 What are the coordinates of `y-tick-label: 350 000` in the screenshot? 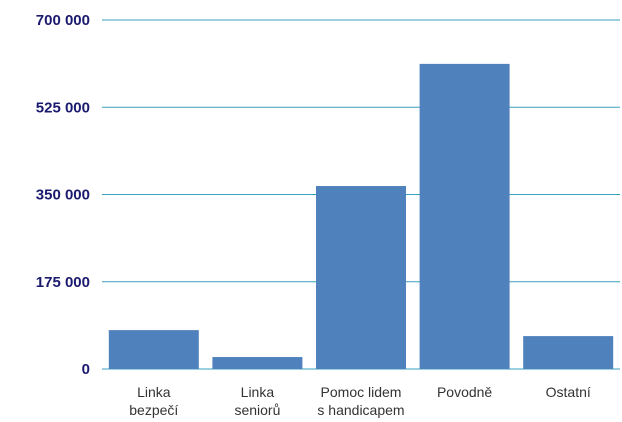 It's located at (63, 195).